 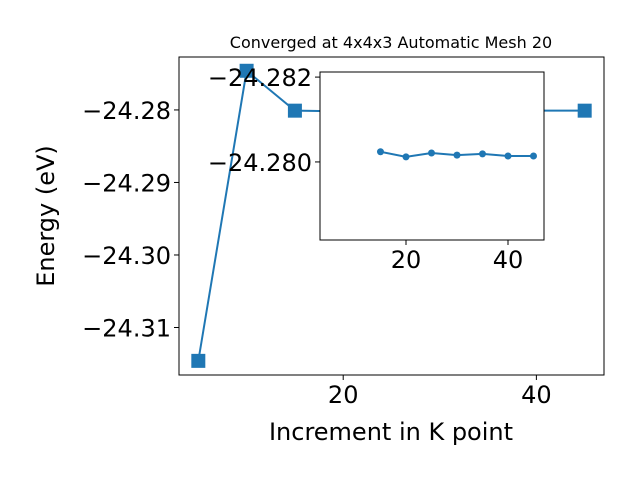 I want to click on y-tick-label: −24.30, so click(x=126, y=256).